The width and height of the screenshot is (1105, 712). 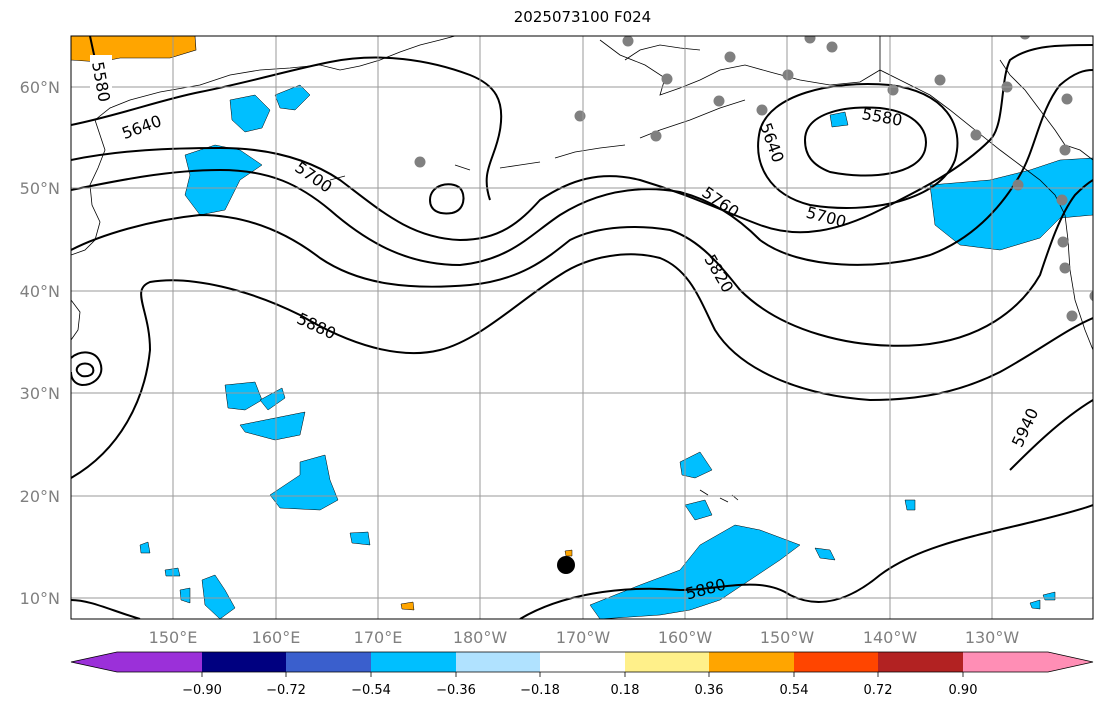 I want to click on lon-label: 180°W, so click(x=480, y=637).